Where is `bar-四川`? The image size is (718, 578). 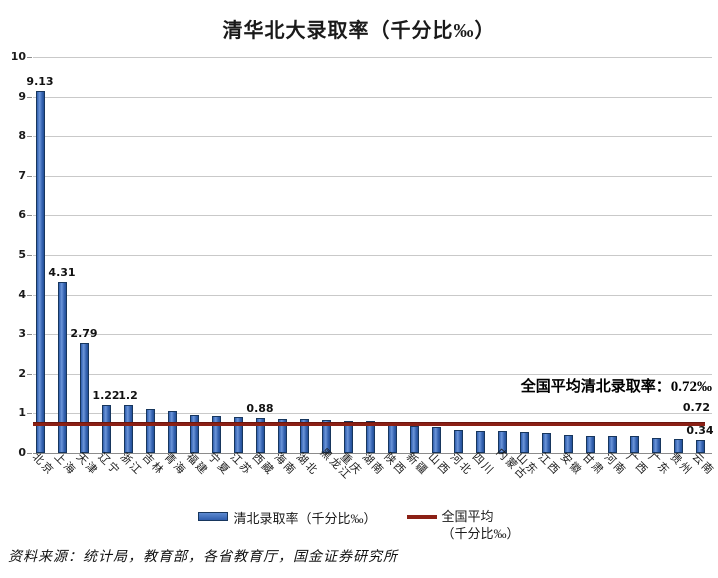
bar-四川 is located at coordinates (480, 441).